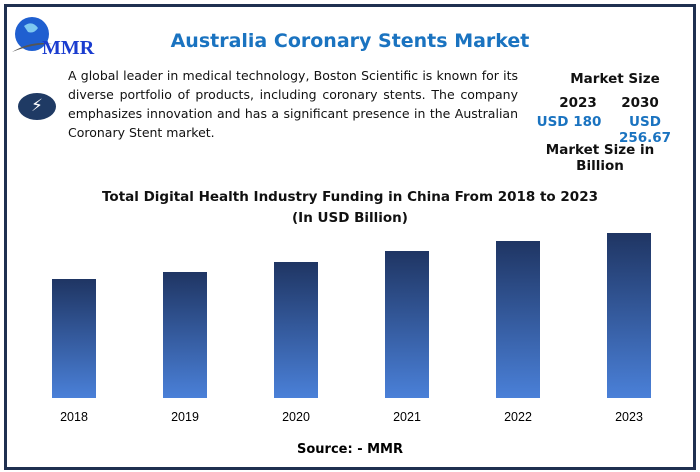 This screenshot has width=700, height=472. Describe the element at coordinates (350, 41) in the screenshot. I see `page-title: Australia Coronary Stents Market` at that location.